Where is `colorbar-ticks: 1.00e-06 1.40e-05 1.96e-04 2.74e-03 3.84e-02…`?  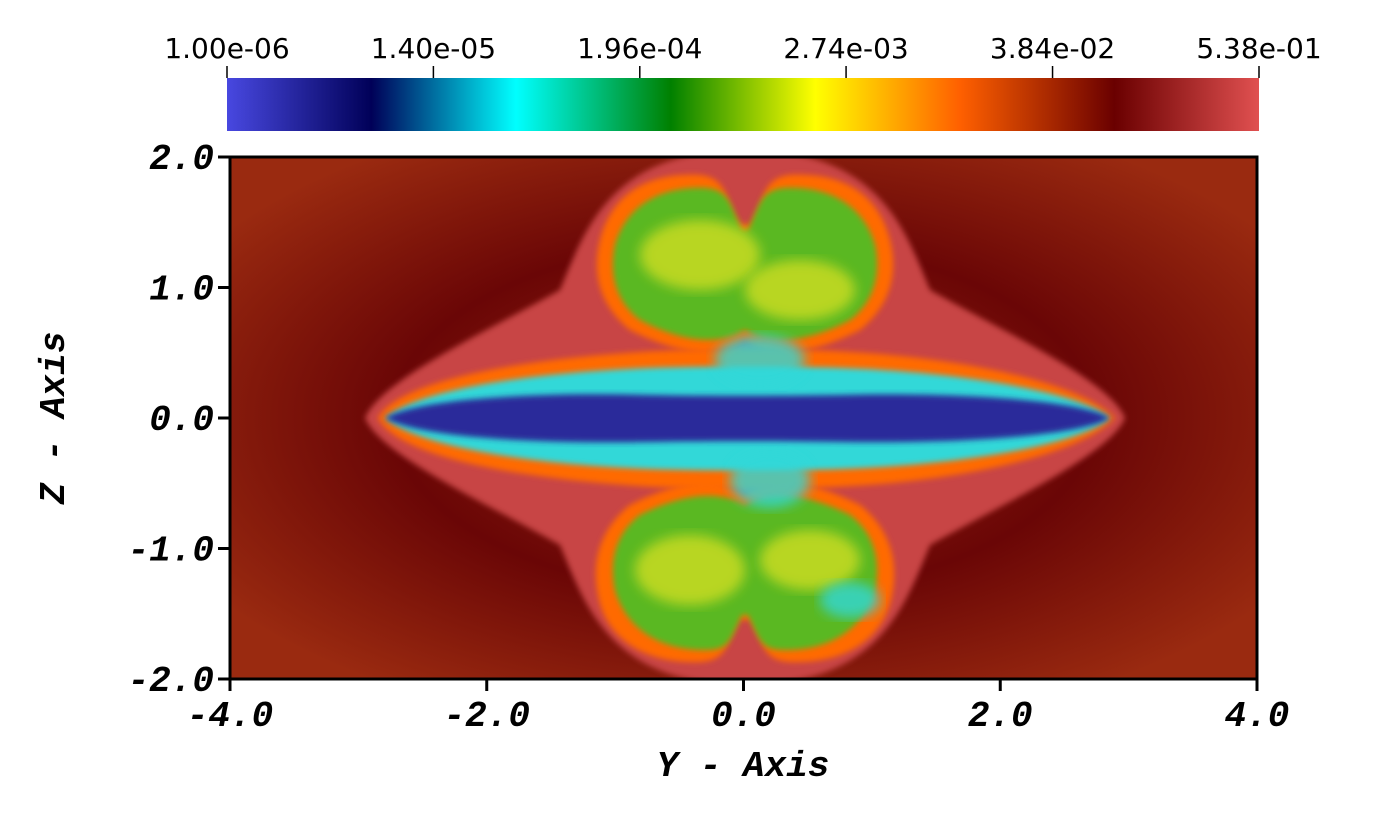
colorbar-ticks: 1.00e-06 1.40e-05 1.96e-04 2.74e-03 3.84e-02… is located at coordinates (743, 55).